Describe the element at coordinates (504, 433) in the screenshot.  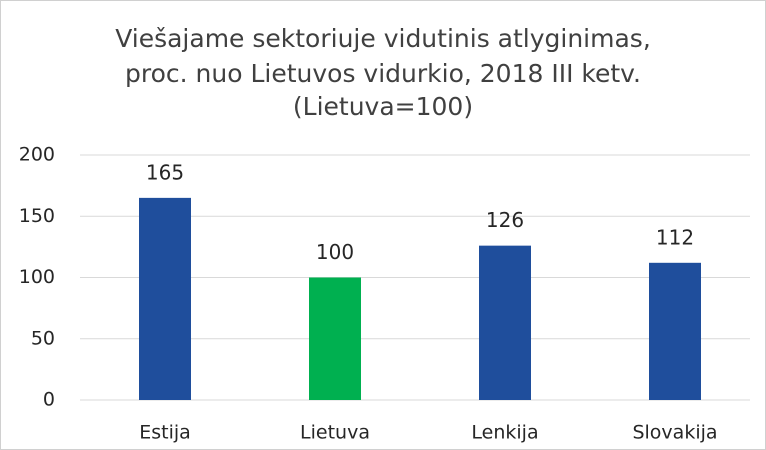
I see `x-tick-label: Lenkija` at that location.